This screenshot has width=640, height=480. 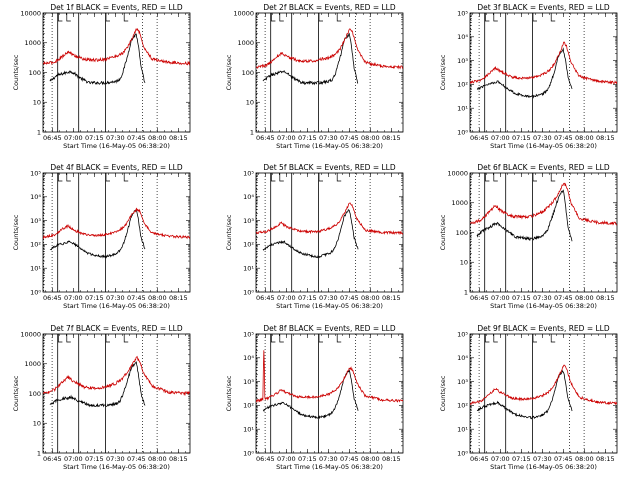 What do you see at coordinates (116, 328) in the screenshot?
I see `panel-title: Det 7f BLACK = Events, RED = LLD` at bounding box center [116, 328].